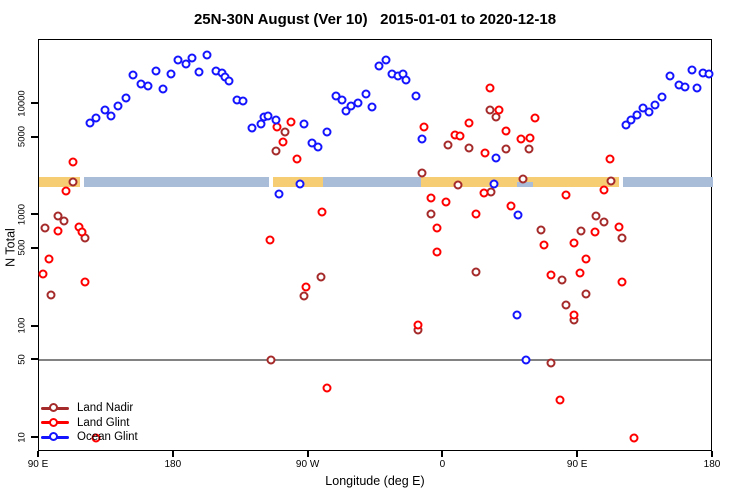 The height and width of the screenshot is (500, 750). Describe the element at coordinates (55, 437) in the screenshot. I see `legend-swatch-ocean-glint` at that location.